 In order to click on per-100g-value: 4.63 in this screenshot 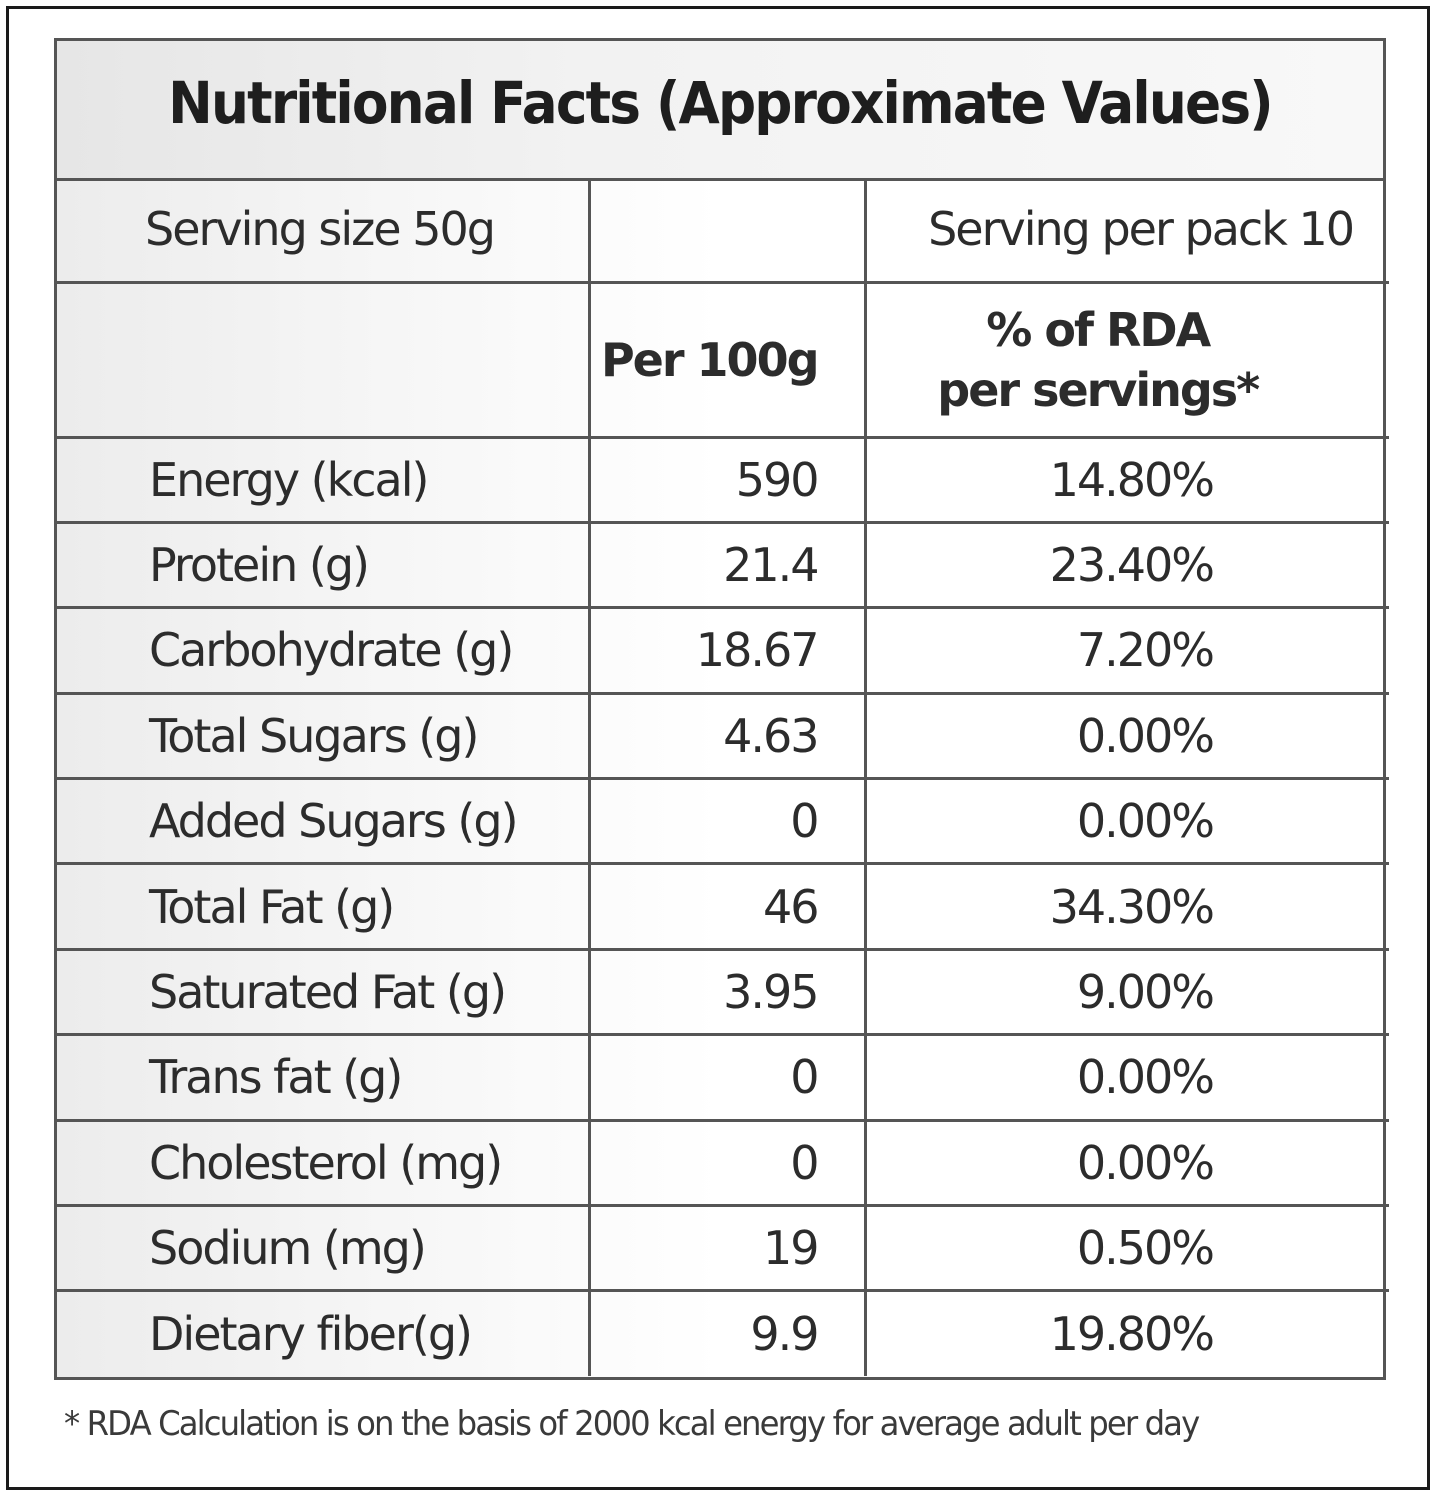, I will do `click(727, 736)`.